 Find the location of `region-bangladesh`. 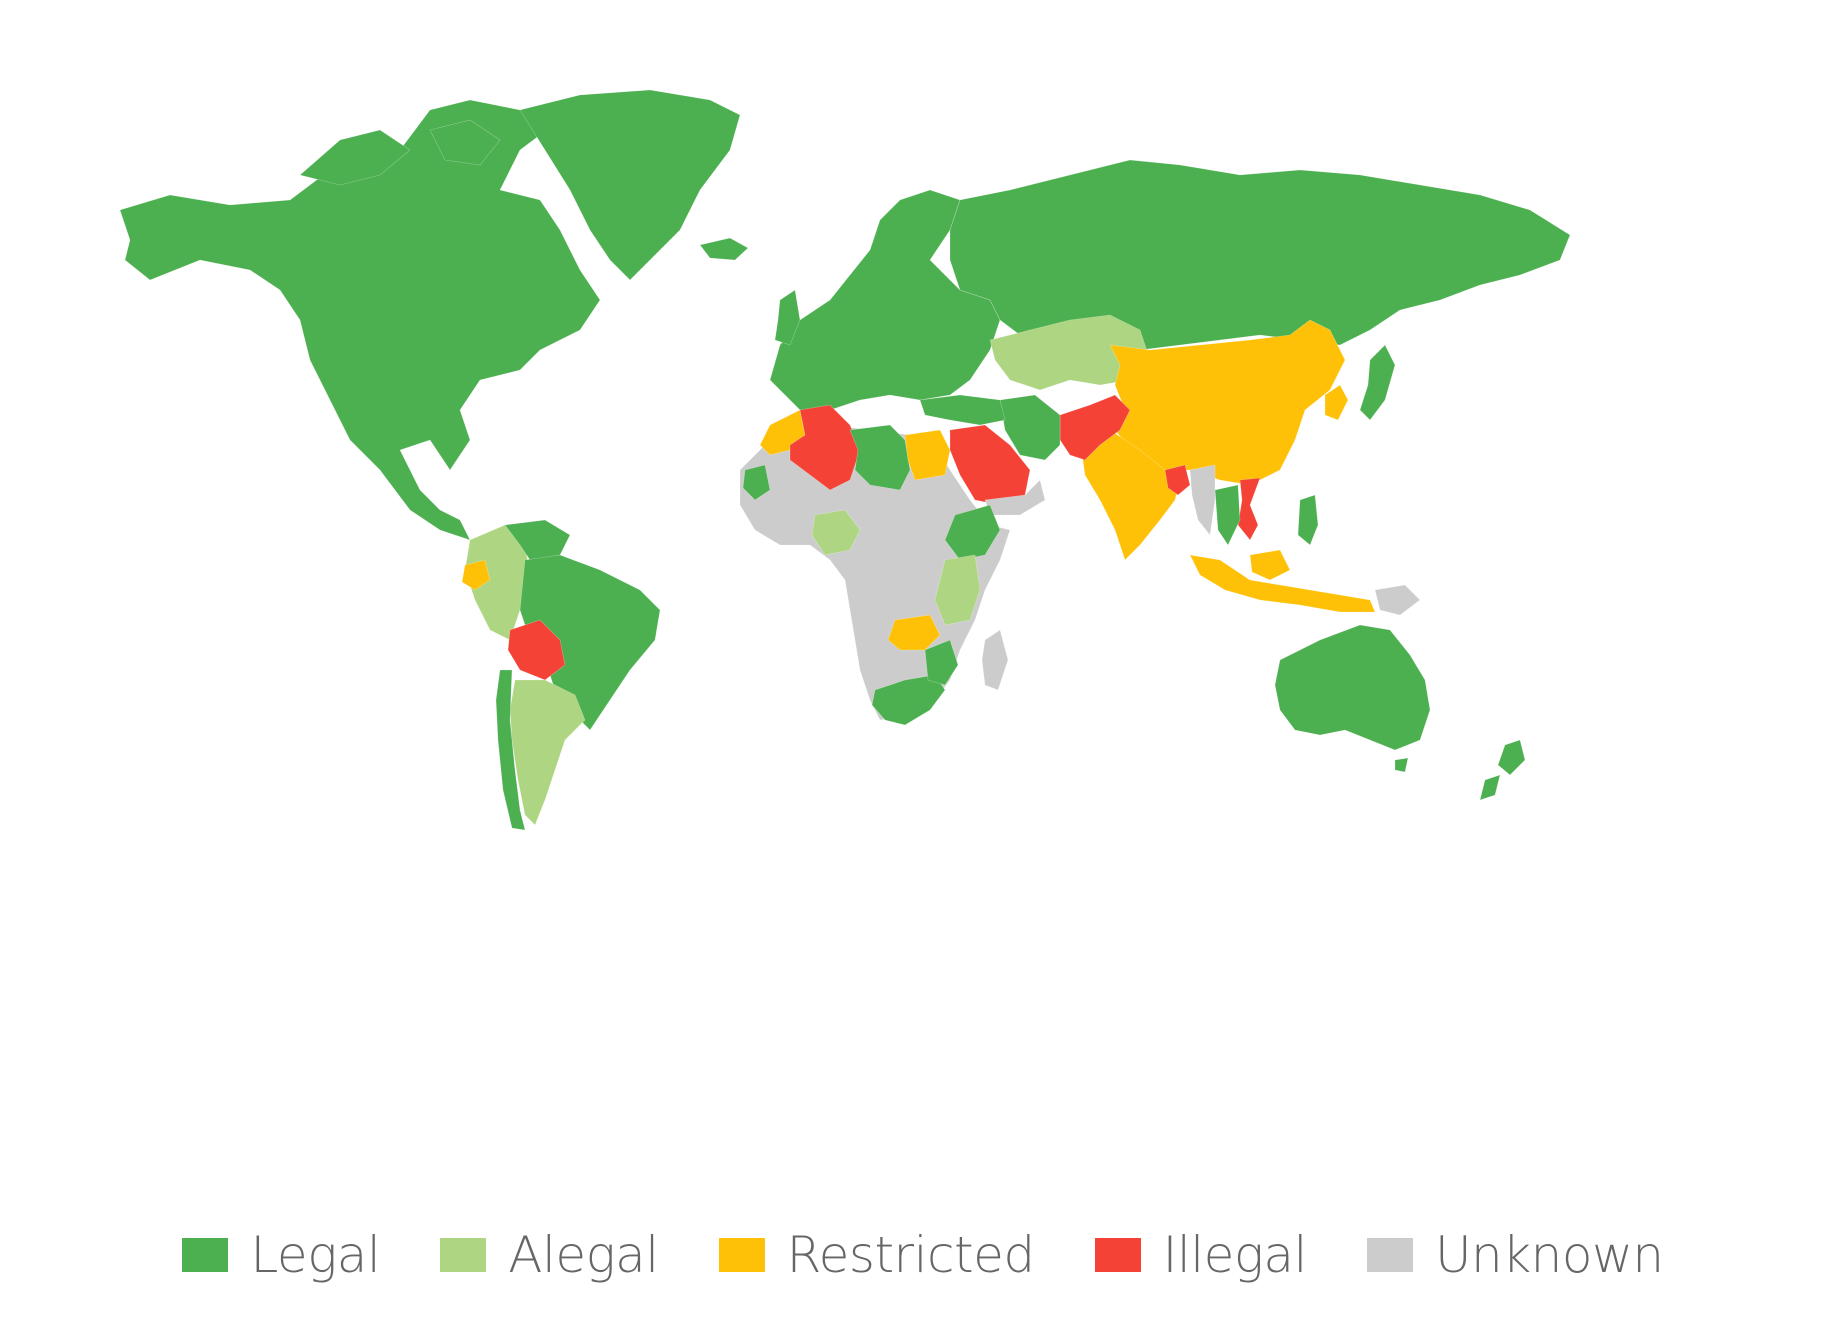

region-bangladesh is located at coordinates (1177, 480).